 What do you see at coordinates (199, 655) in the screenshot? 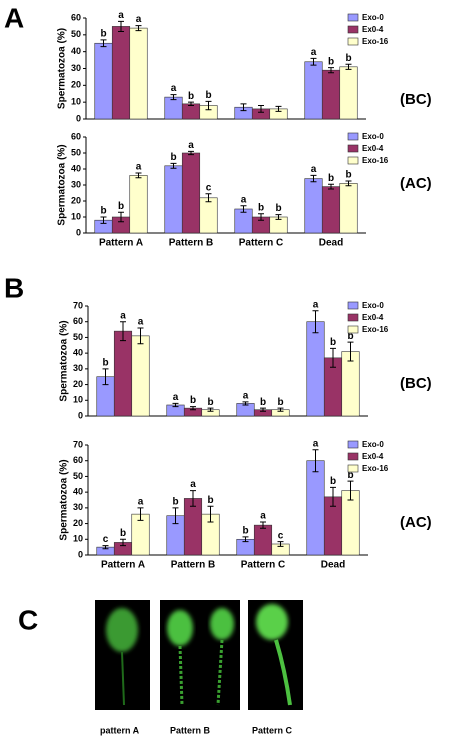
I see `micrographs` at bounding box center [199, 655].